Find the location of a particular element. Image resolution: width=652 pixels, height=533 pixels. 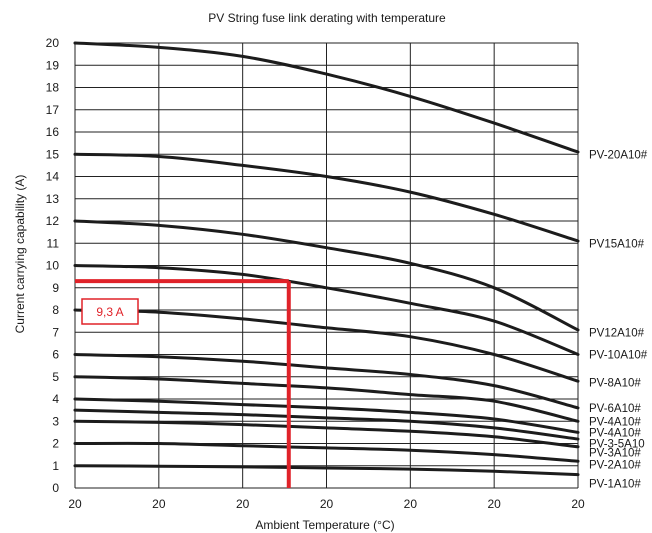

series-label: PV-10A10# is located at coordinates (618, 356).